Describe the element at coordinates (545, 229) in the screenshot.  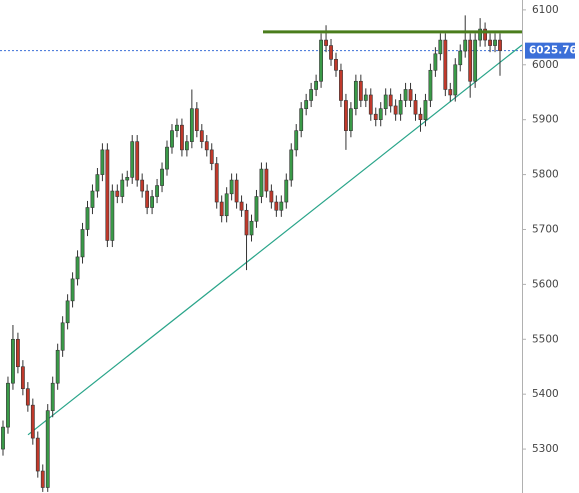
I see `y-tick-label: 5700` at that location.